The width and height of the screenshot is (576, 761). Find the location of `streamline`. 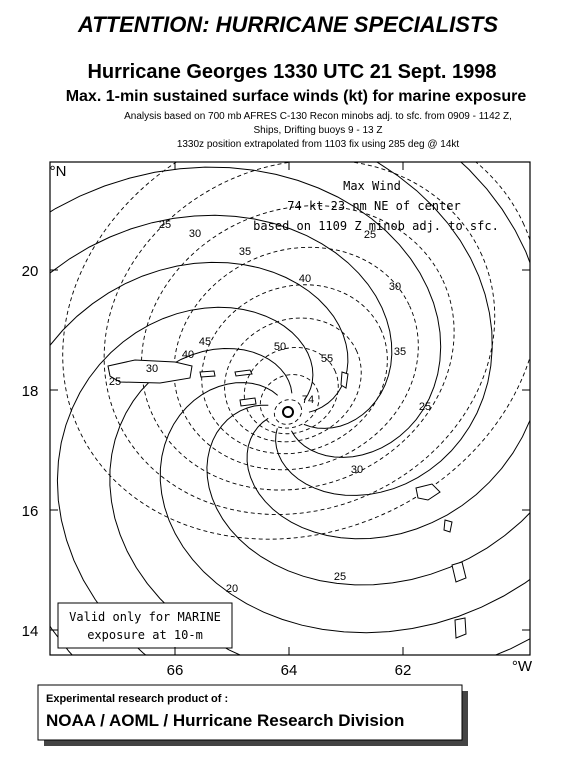

streamline is located at coordinates (368, 495).